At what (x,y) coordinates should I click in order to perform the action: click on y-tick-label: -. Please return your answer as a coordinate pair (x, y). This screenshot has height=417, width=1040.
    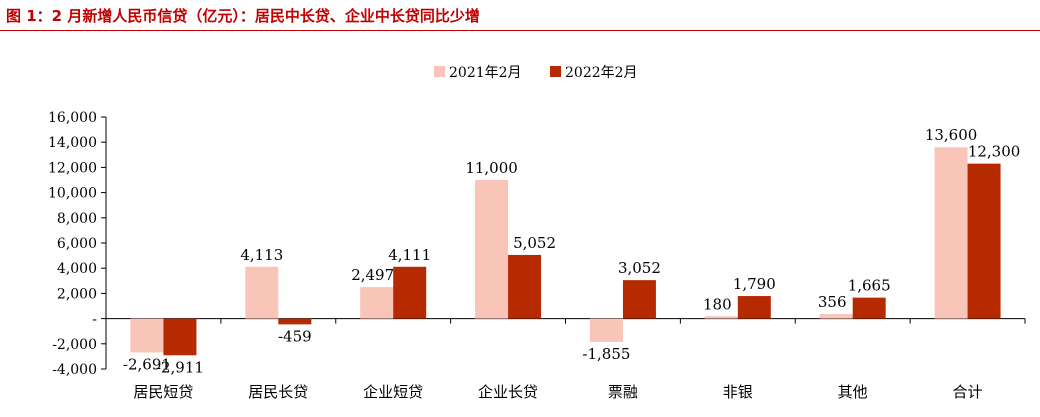
    Looking at the image, I should click on (94, 320).